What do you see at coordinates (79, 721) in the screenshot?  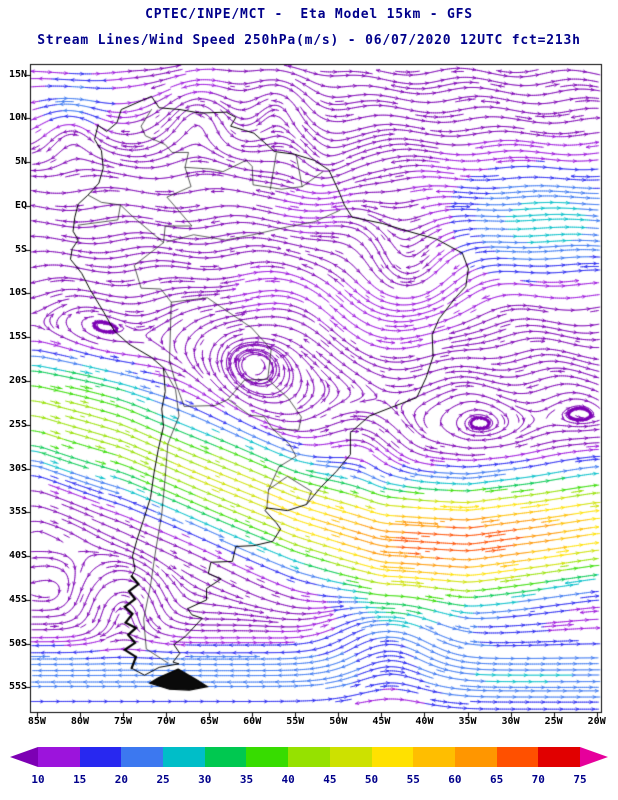 I see `lon-axis-label: 80W` at bounding box center [79, 721].